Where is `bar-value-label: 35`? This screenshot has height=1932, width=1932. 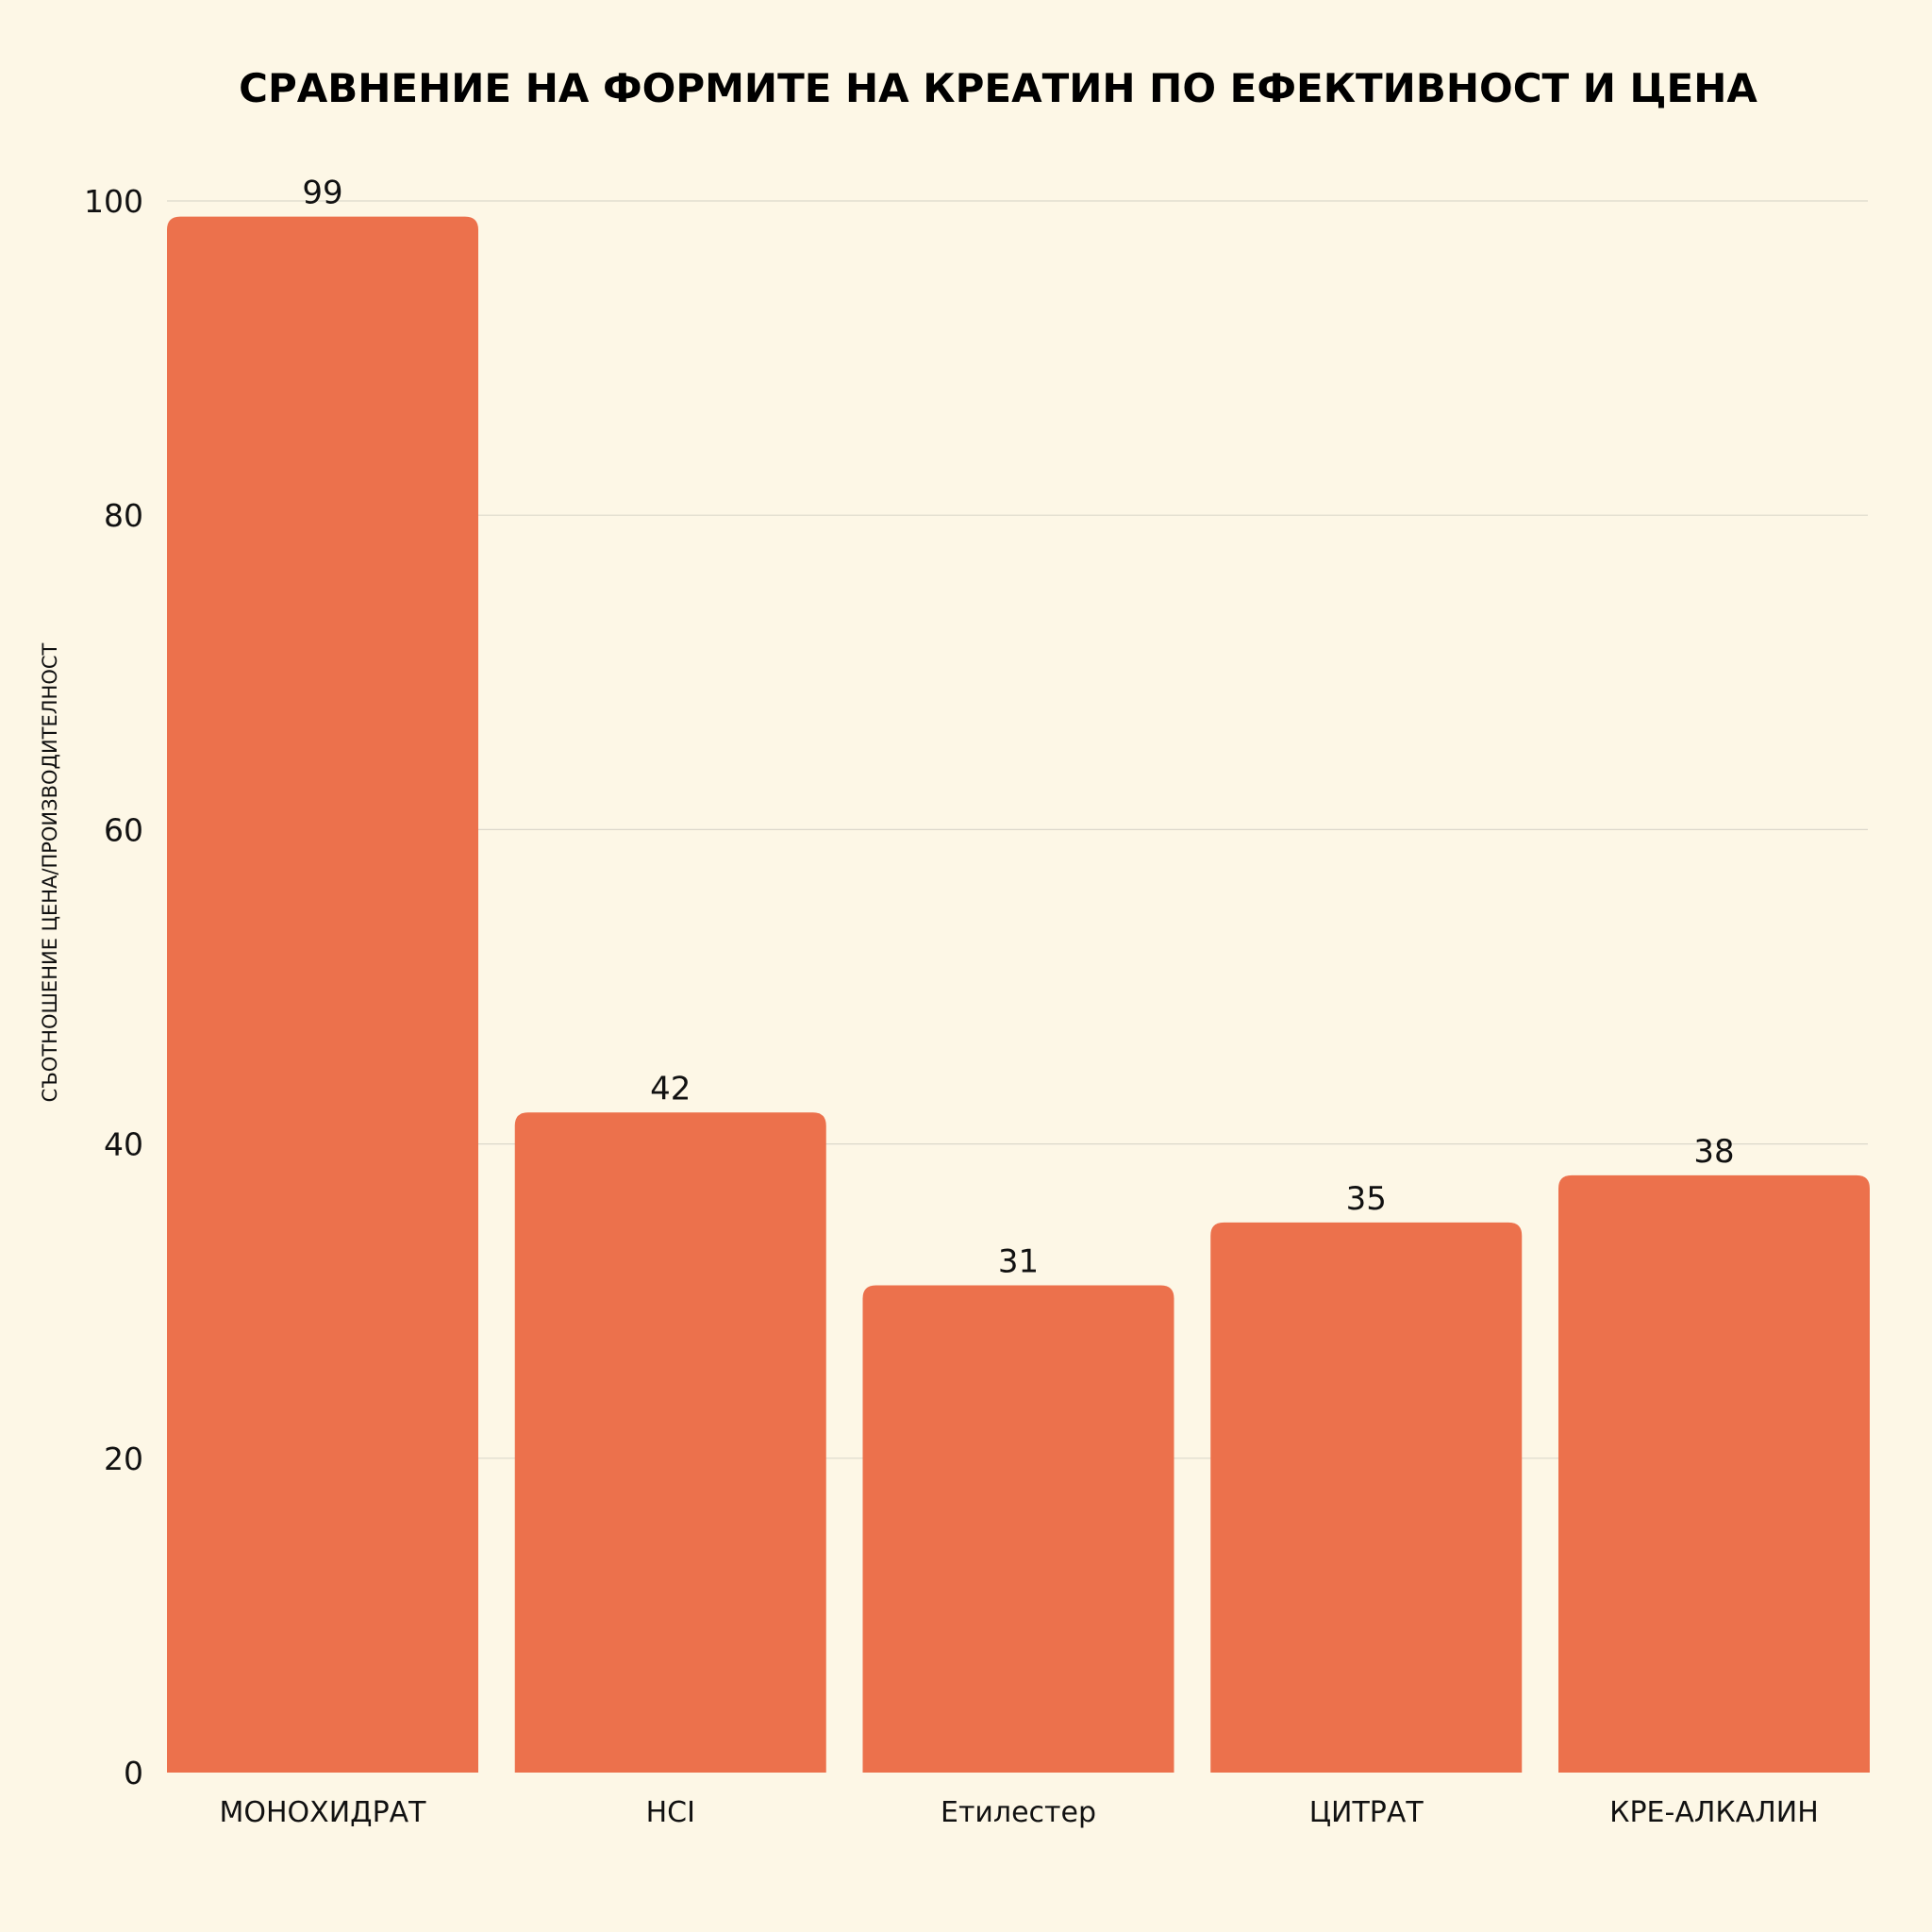
bar-value-label: 35 is located at coordinates (1366, 1199).